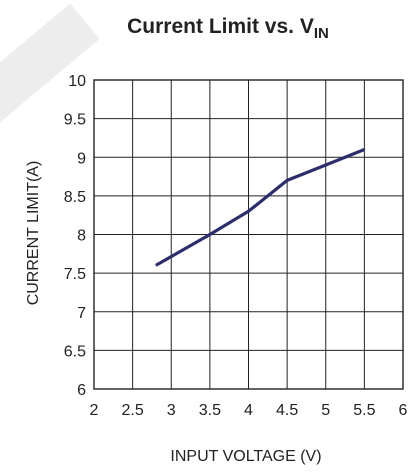 This screenshot has width=420, height=474. I want to click on x-tick-label: 4.5, so click(287, 410).